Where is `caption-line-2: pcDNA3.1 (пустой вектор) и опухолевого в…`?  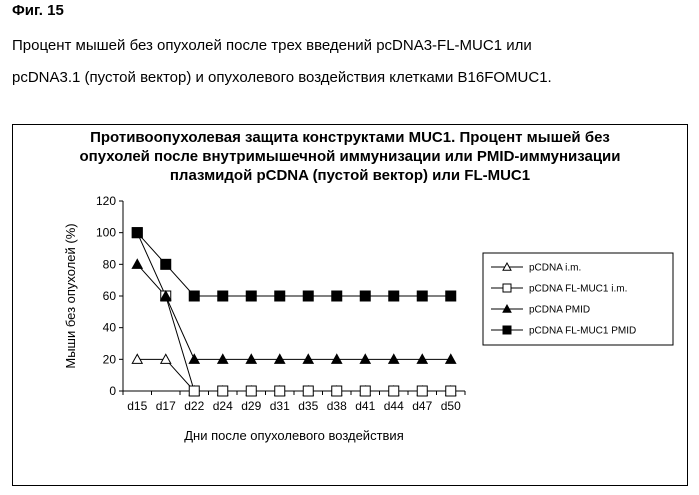 caption-line-2: pcDNA3.1 (пустой вектор) и опухолевого в… is located at coordinates (352, 78).